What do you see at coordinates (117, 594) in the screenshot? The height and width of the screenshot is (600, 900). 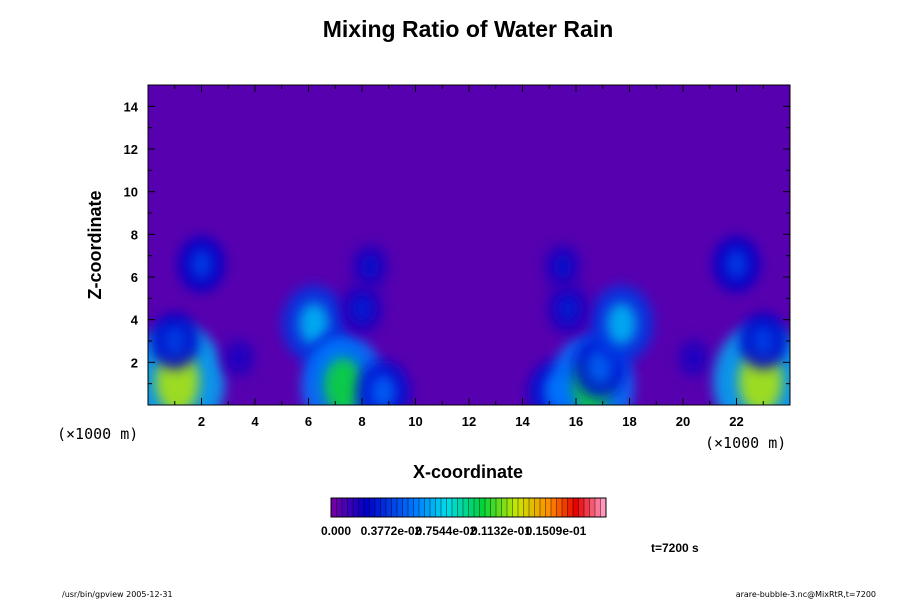 I see `footer-left: /usr/bin/gpview 2005-12-31` at bounding box center [117, 594].